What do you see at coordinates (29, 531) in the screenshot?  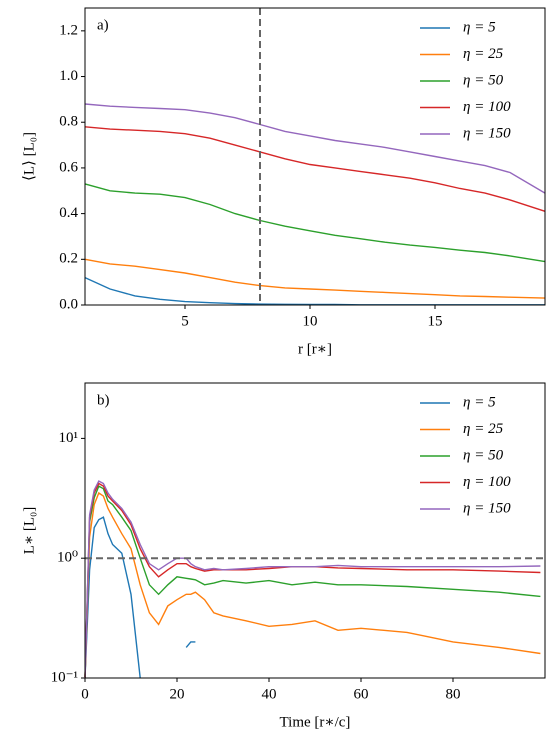 I see `y-axis-label: L∗ [L₀]` at bounding box center [29, 531].